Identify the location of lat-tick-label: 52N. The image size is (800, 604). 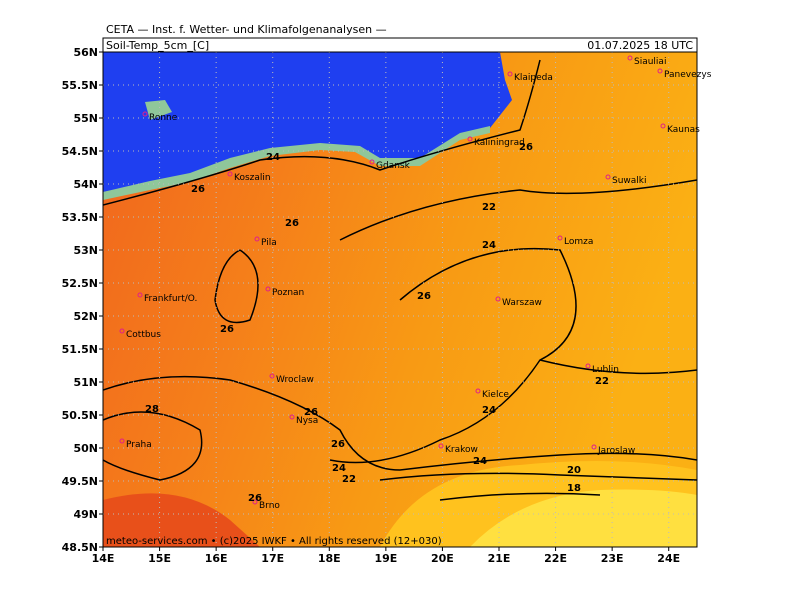
(85, 316).